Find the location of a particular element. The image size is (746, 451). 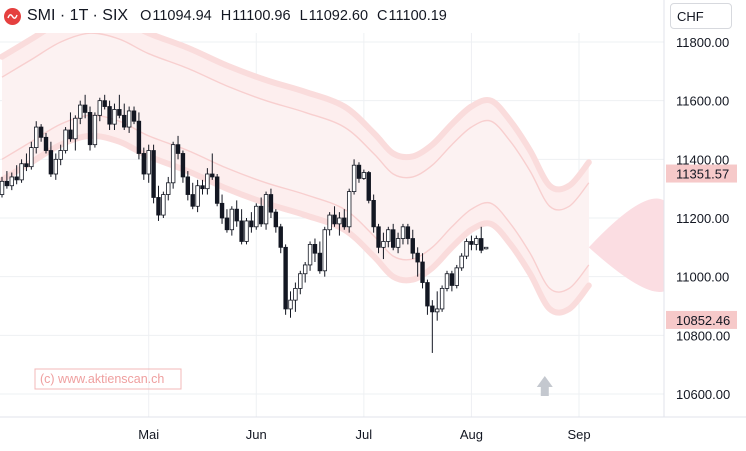

close-value: 11100.19 is located at coordinates (417, 16).